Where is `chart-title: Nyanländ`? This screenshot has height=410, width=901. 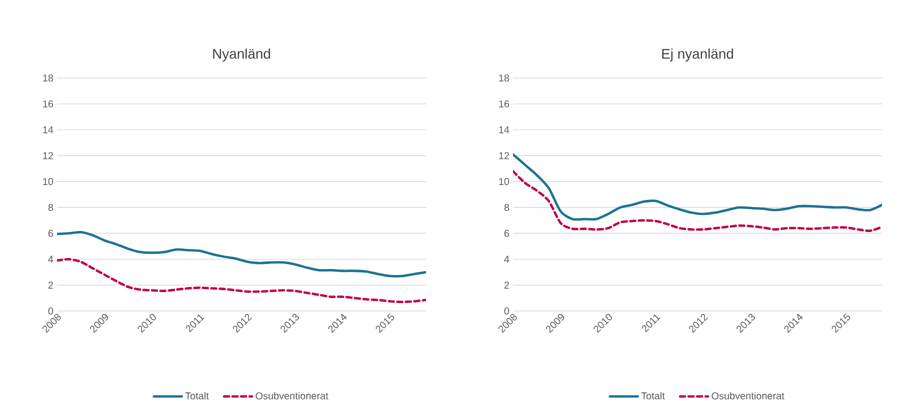 chart-title: Nyanländ is located at coordinates (241, 55).